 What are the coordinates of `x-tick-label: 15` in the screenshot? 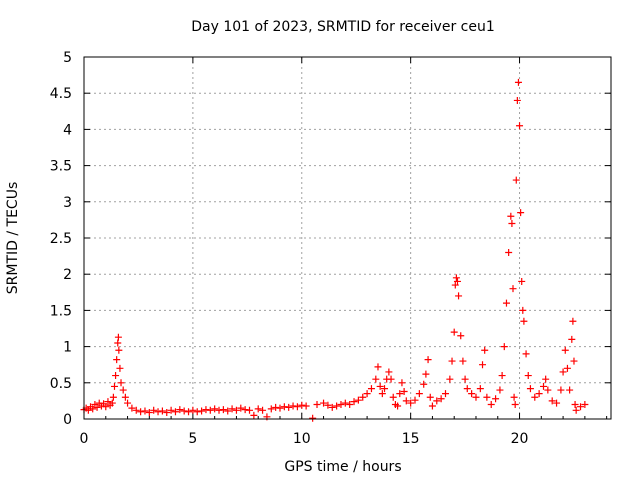 It's located at (411, 439).